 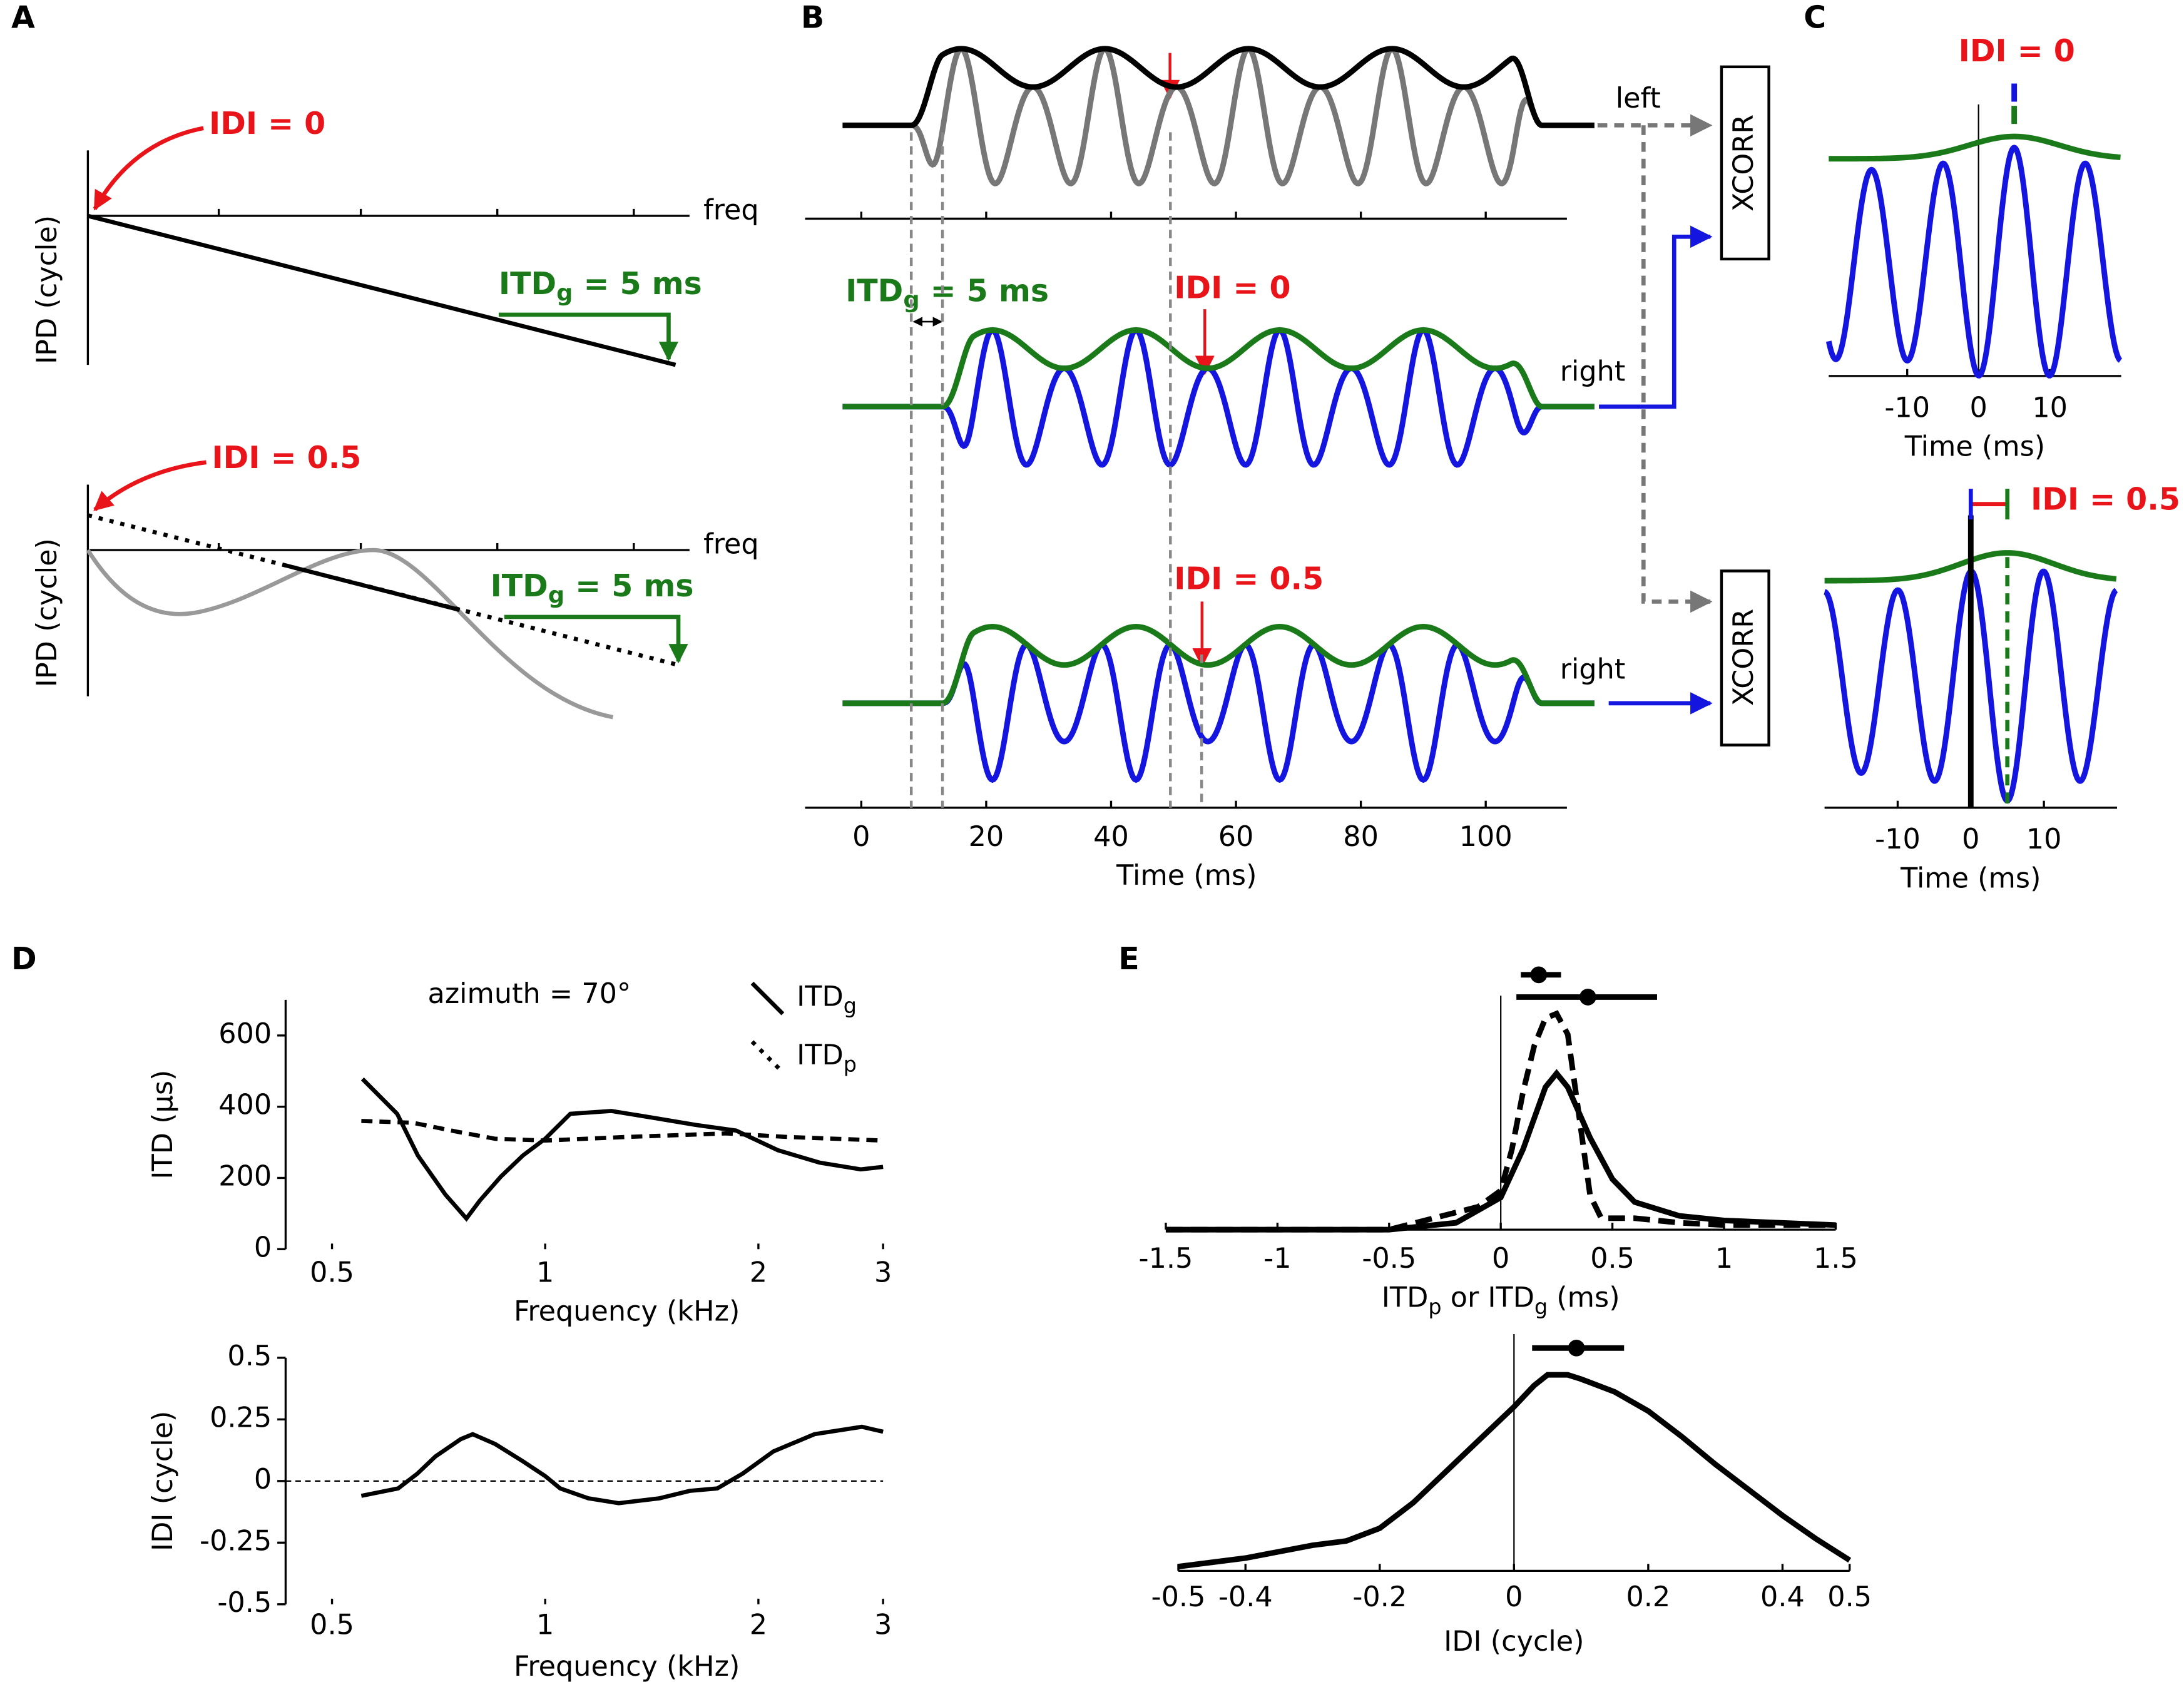 I want to click on x-label: freq, so click(x=731, y=544).